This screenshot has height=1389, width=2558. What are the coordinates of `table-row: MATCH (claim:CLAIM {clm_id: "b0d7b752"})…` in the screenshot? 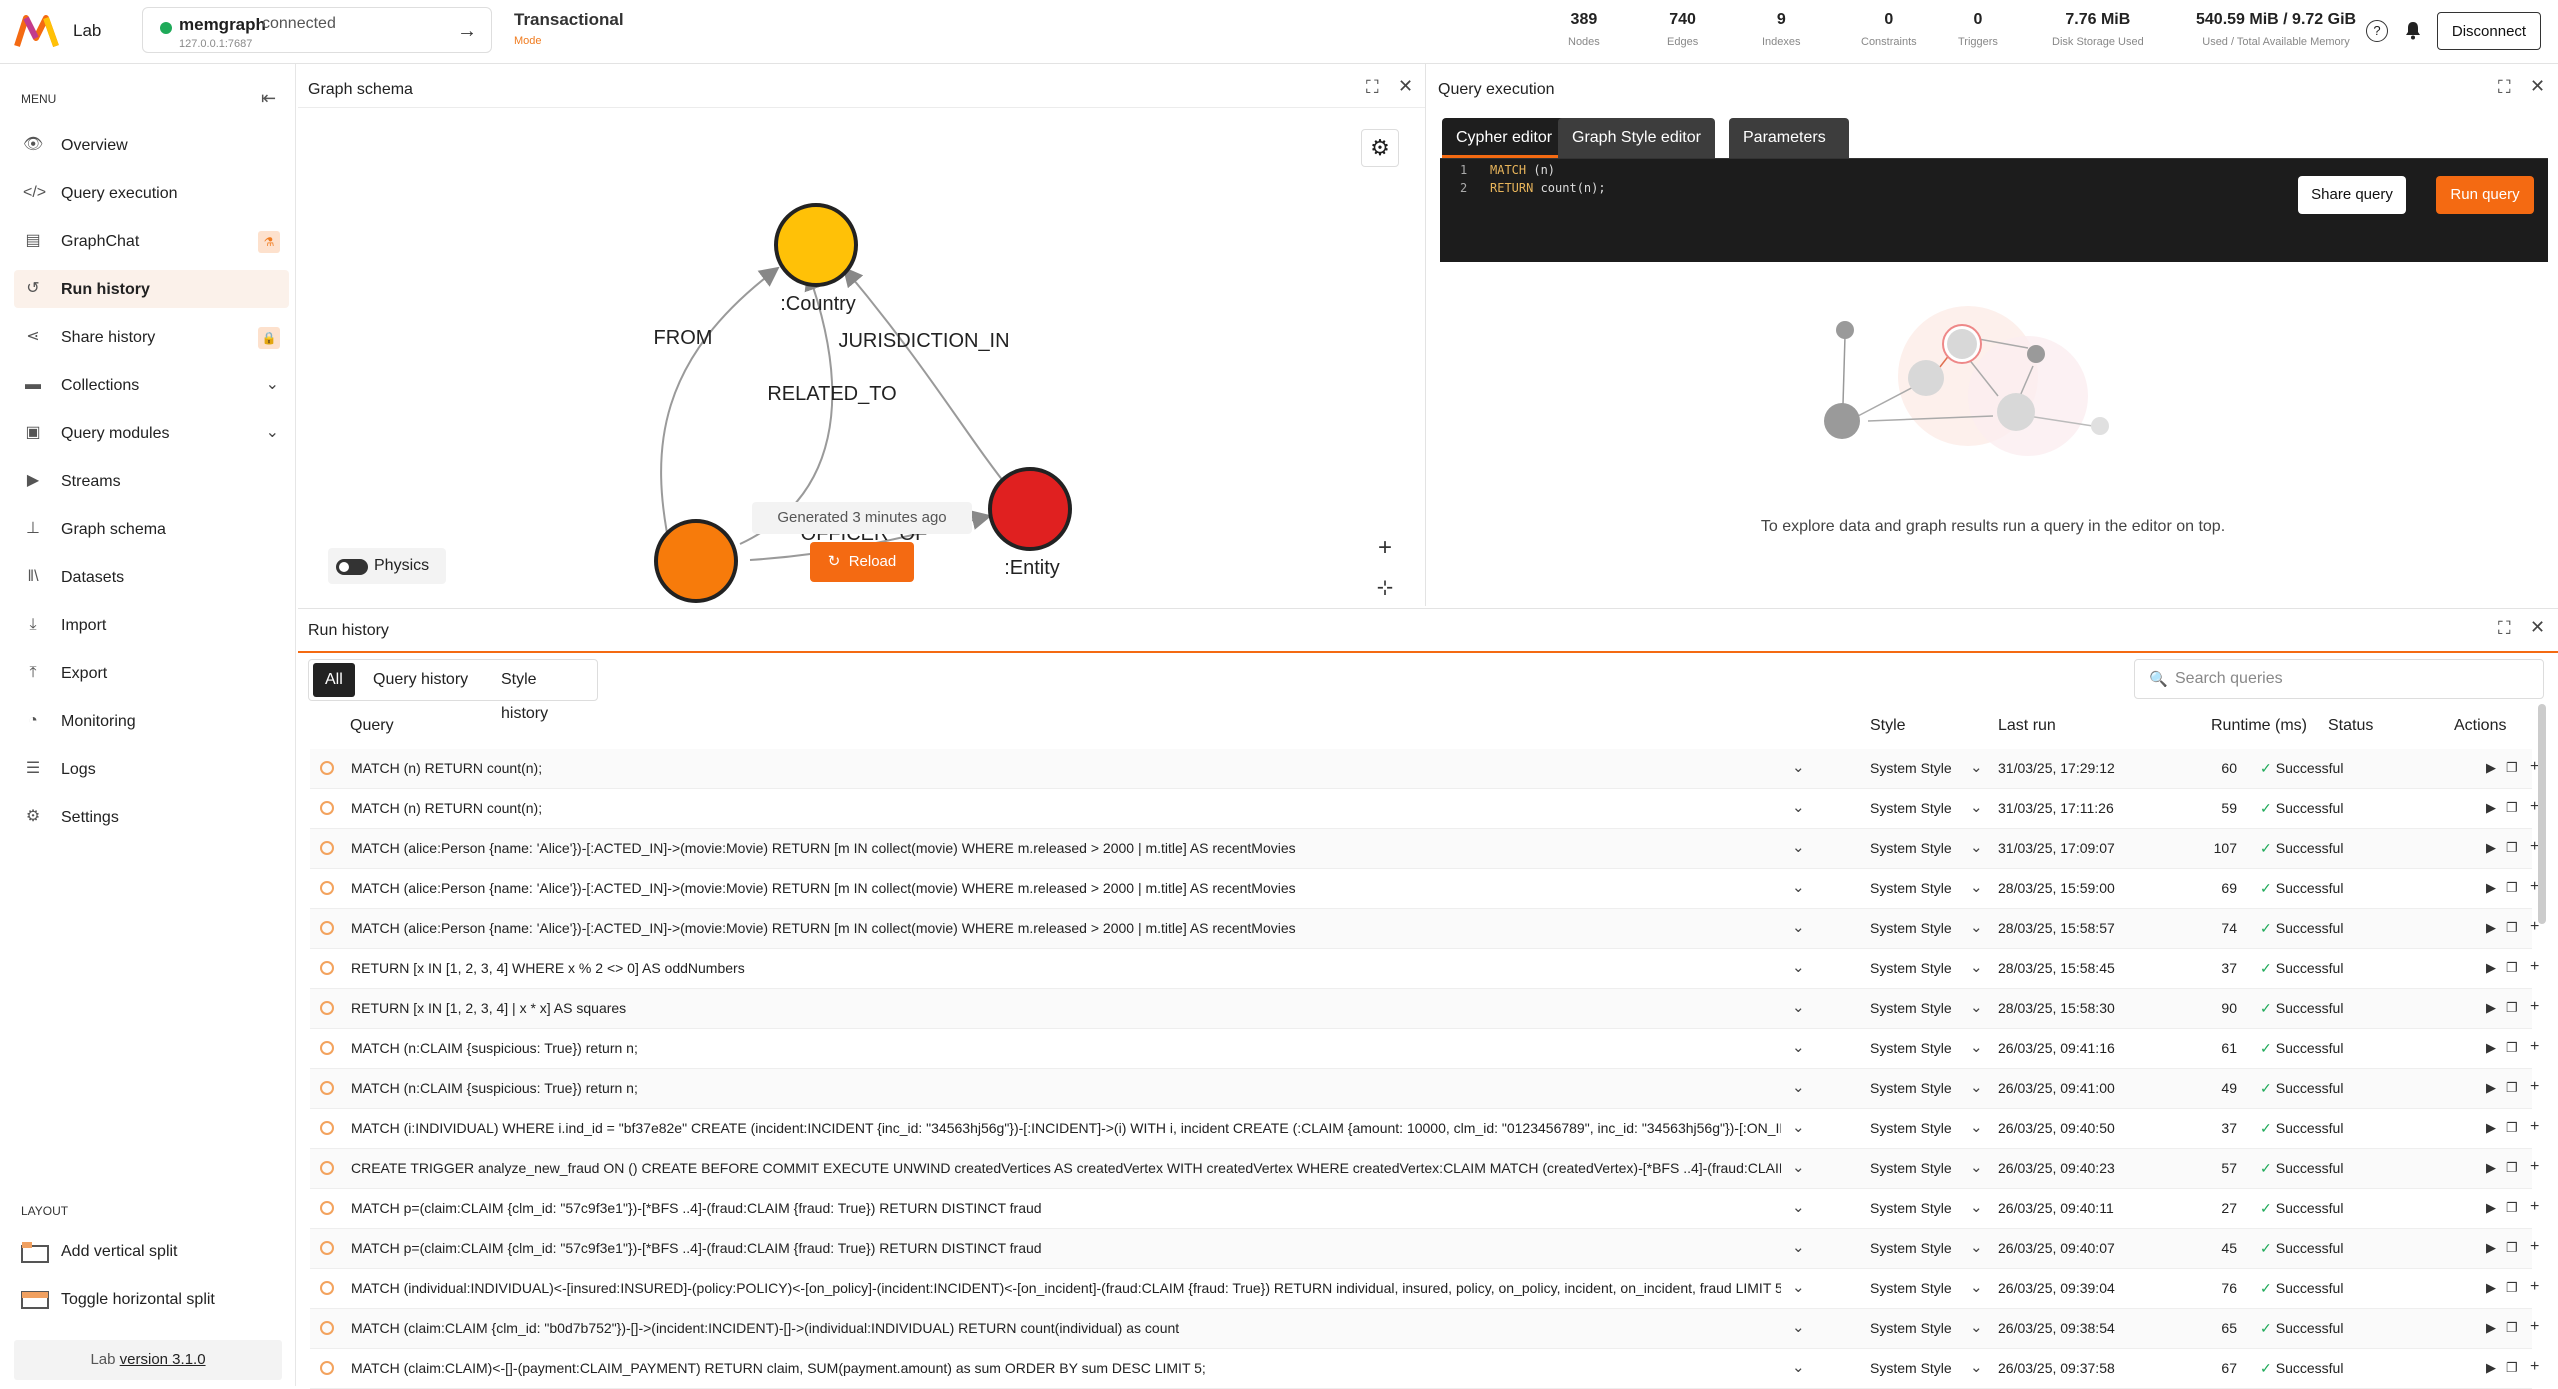 It's located at (1424, 1329).